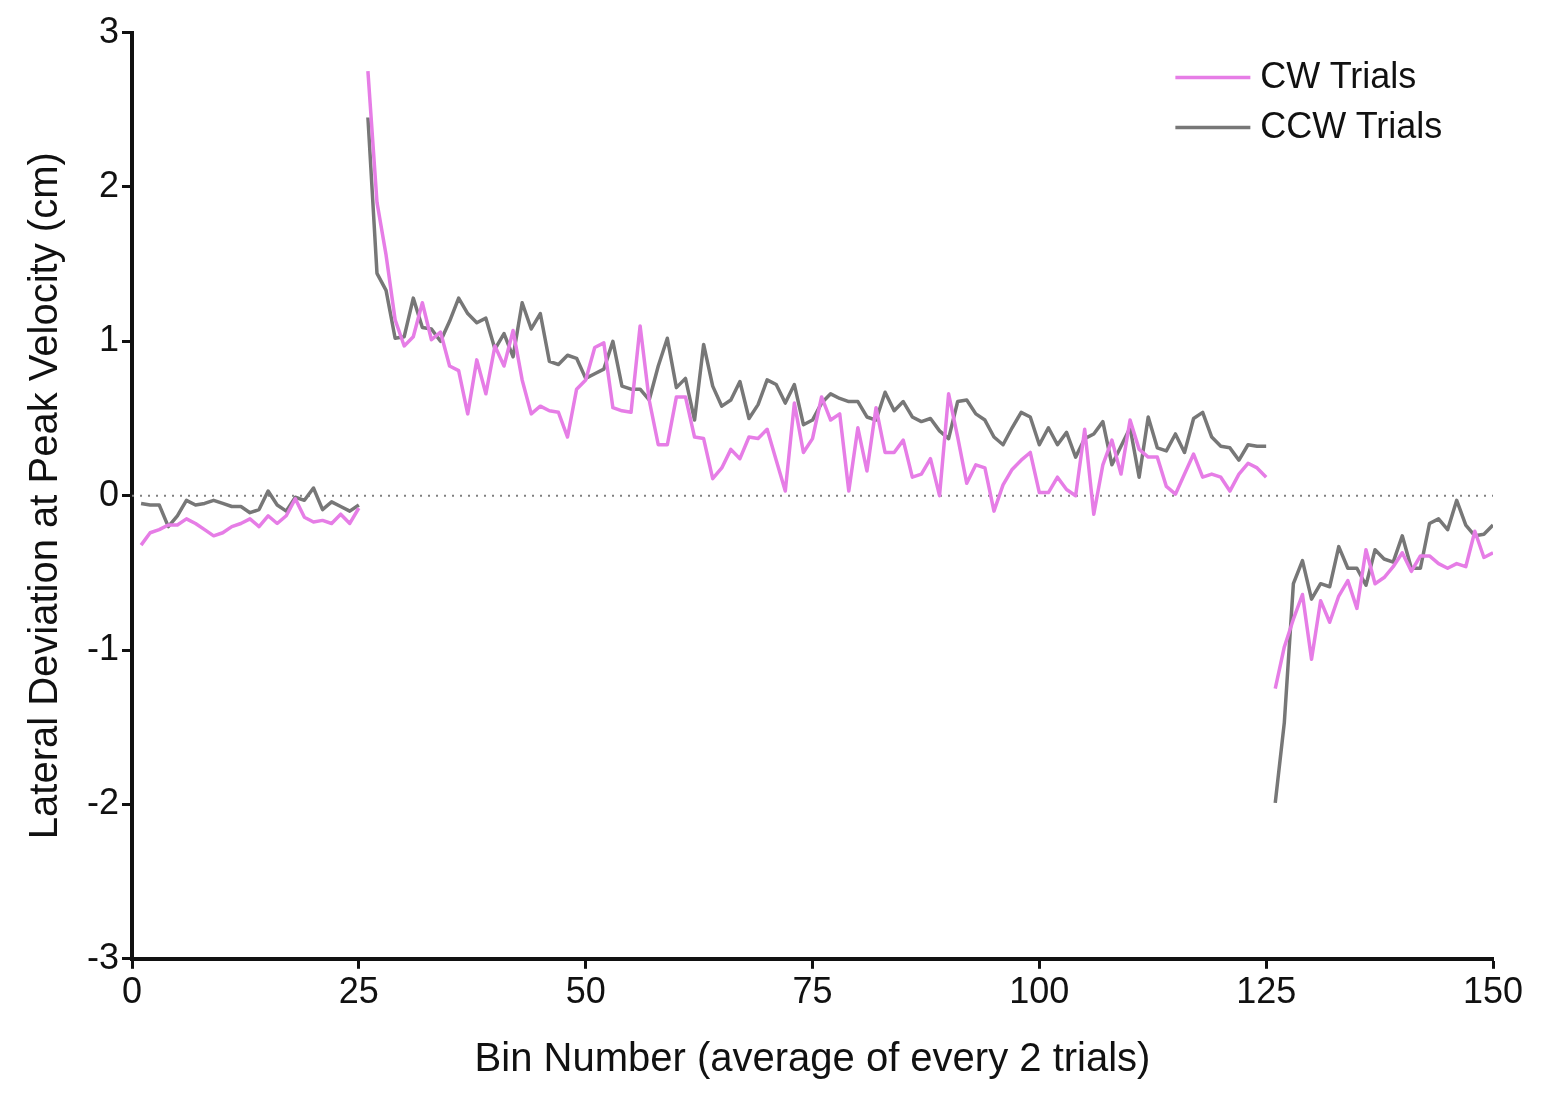 This screenshot has width=1541, height=1106. I want to click on x-tick-label: 75, so click(812, 991).